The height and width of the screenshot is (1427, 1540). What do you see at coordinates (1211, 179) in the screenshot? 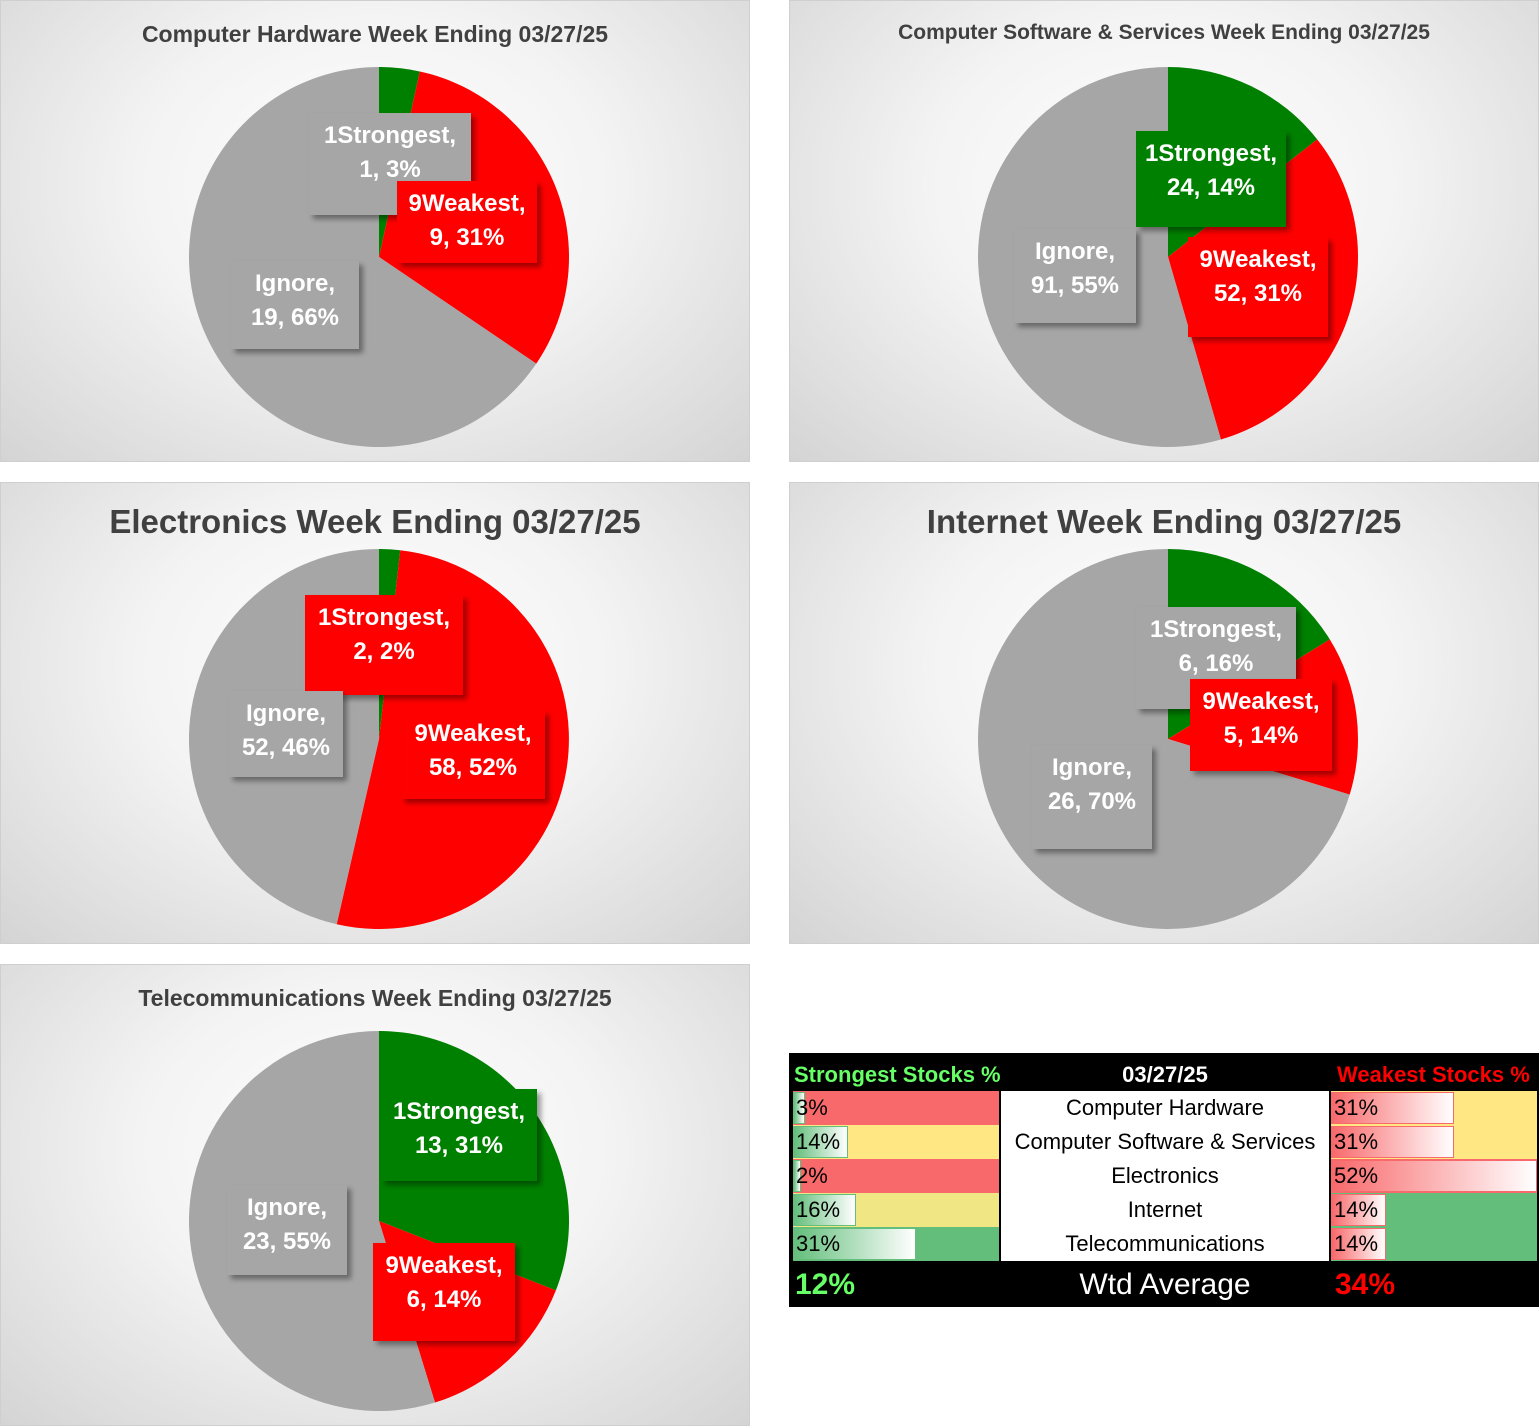
I see `slice-label-strongest: 1Strongest, 24, 14%` at bounding box center [1211, 179].